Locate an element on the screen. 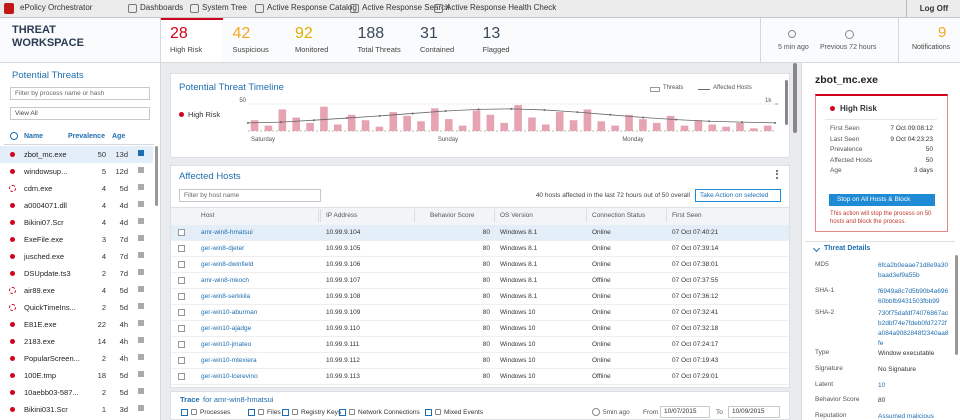 The image size is (960, 420). more-icon is located at coordinates (778, 174).